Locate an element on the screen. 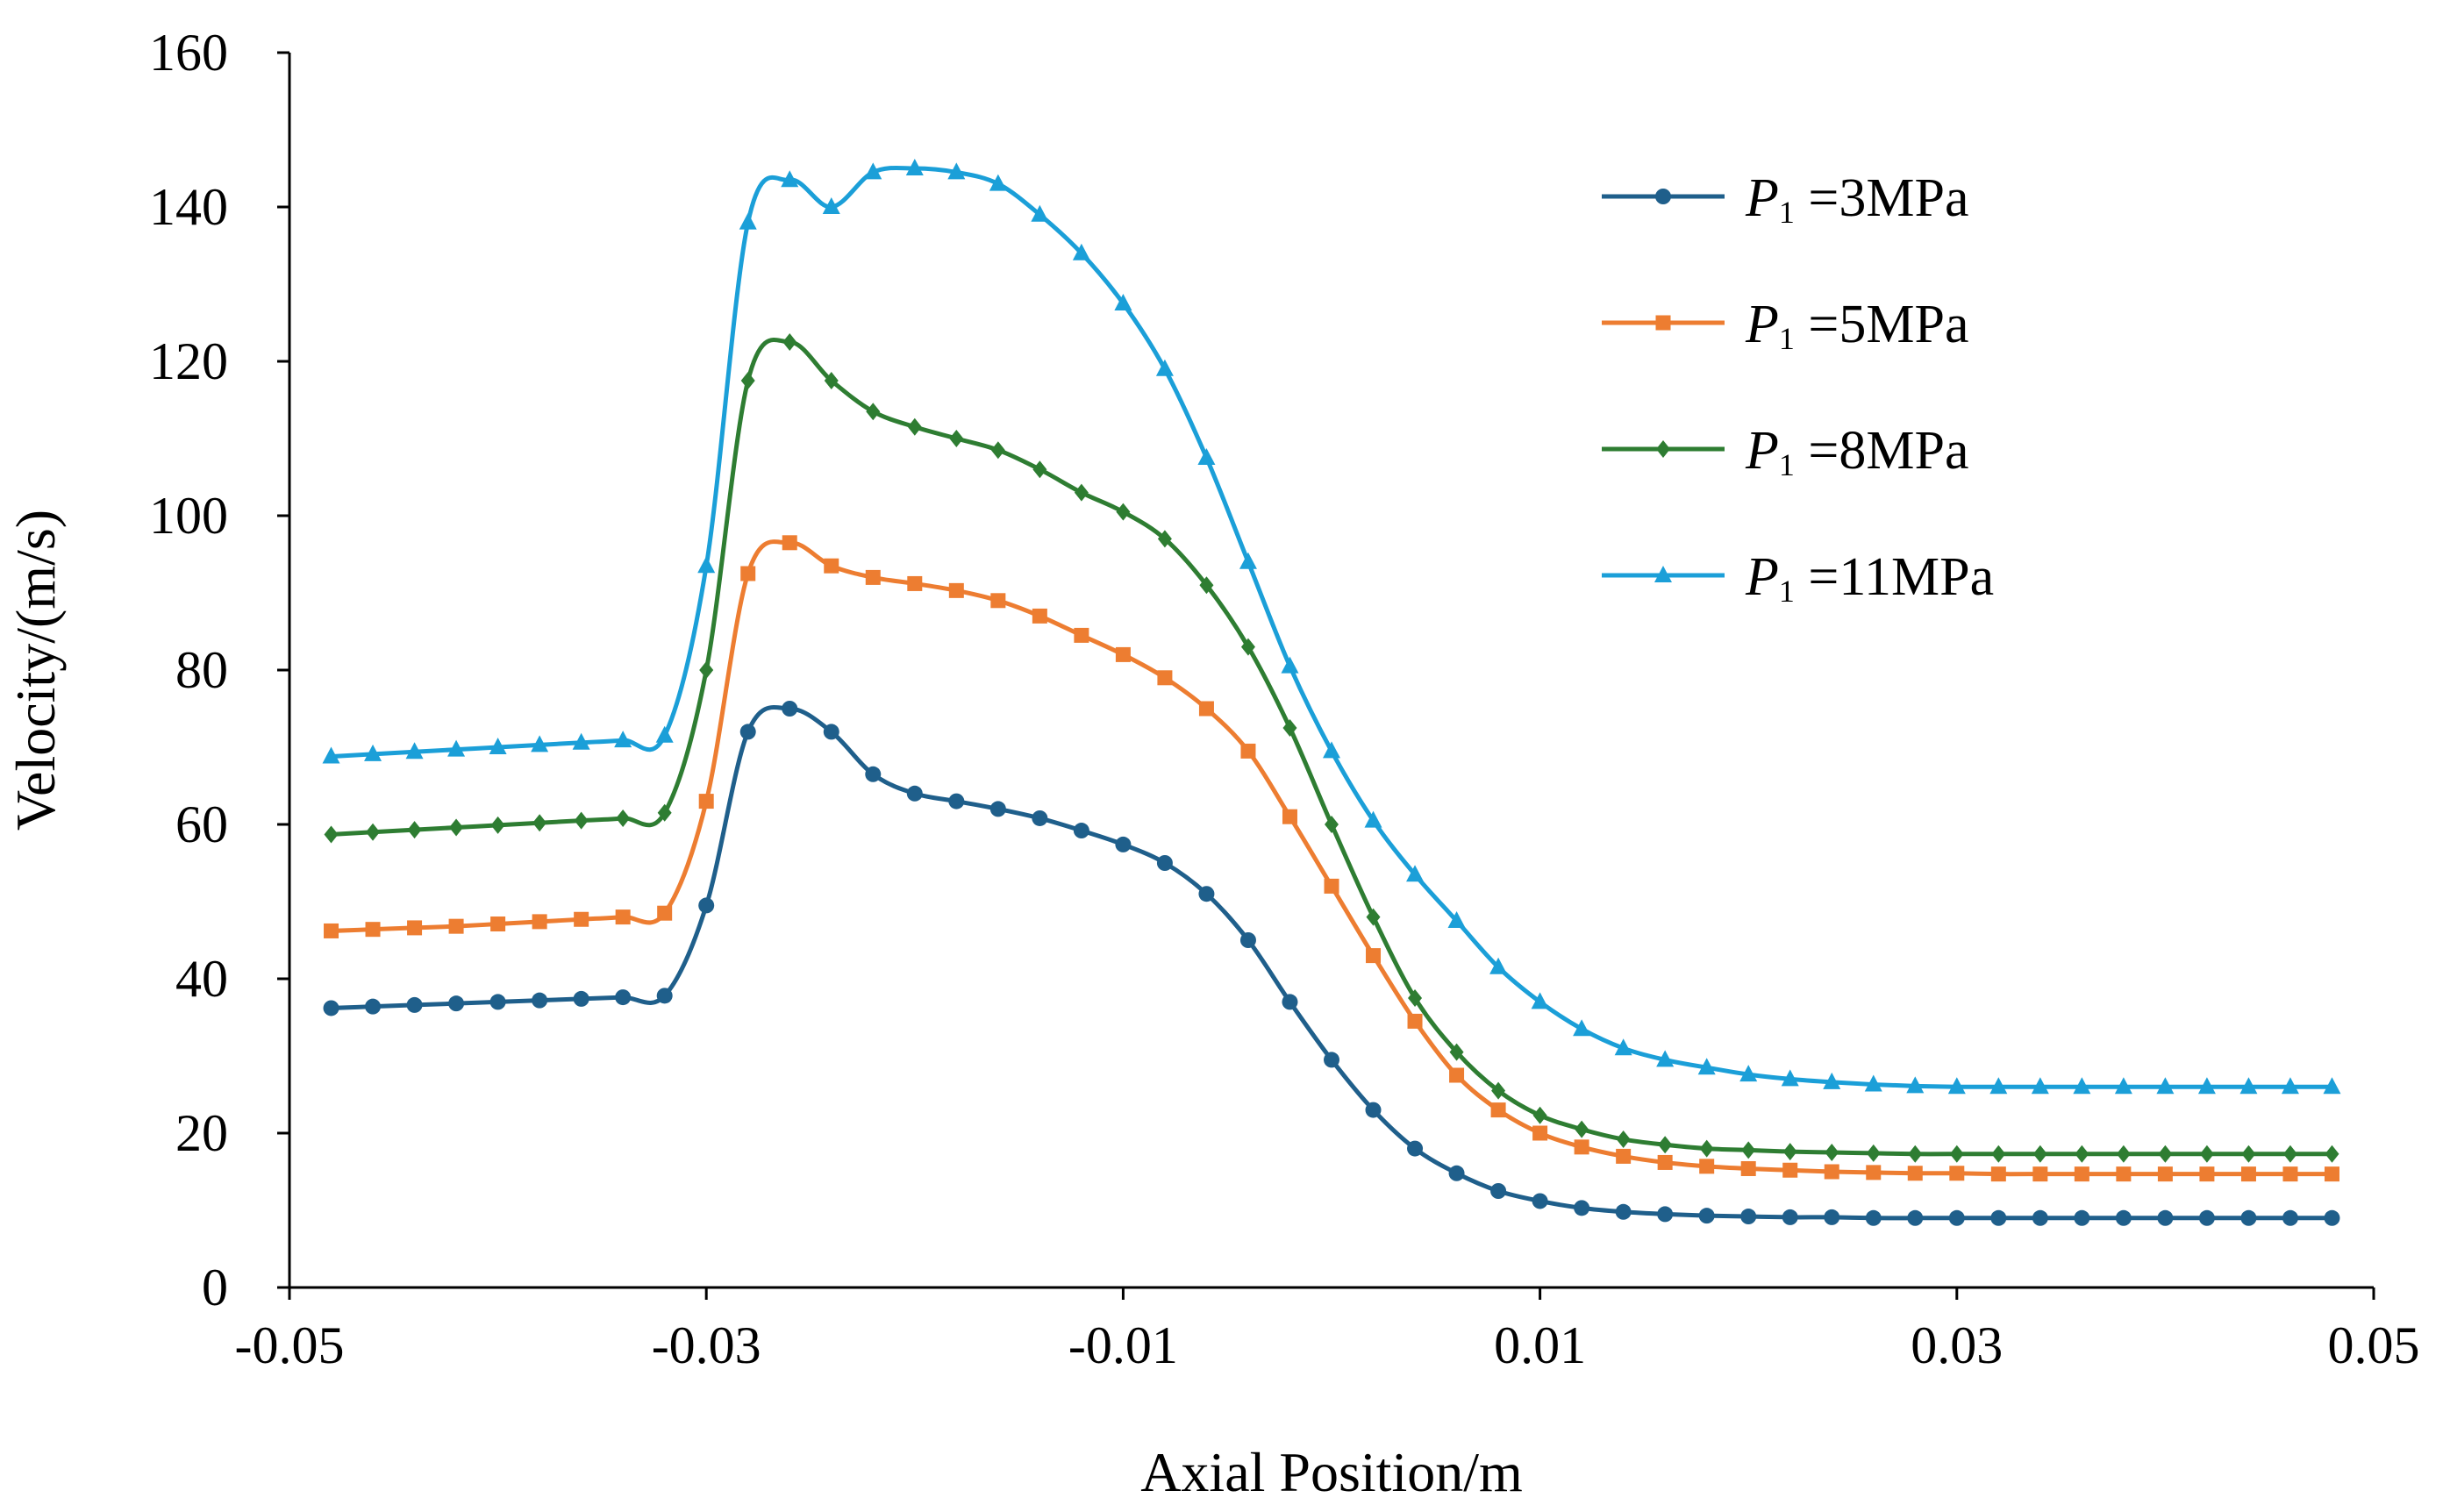 The image size is (2450, 1512). y-tick-label: 80 is located at coordinates (201, 670).